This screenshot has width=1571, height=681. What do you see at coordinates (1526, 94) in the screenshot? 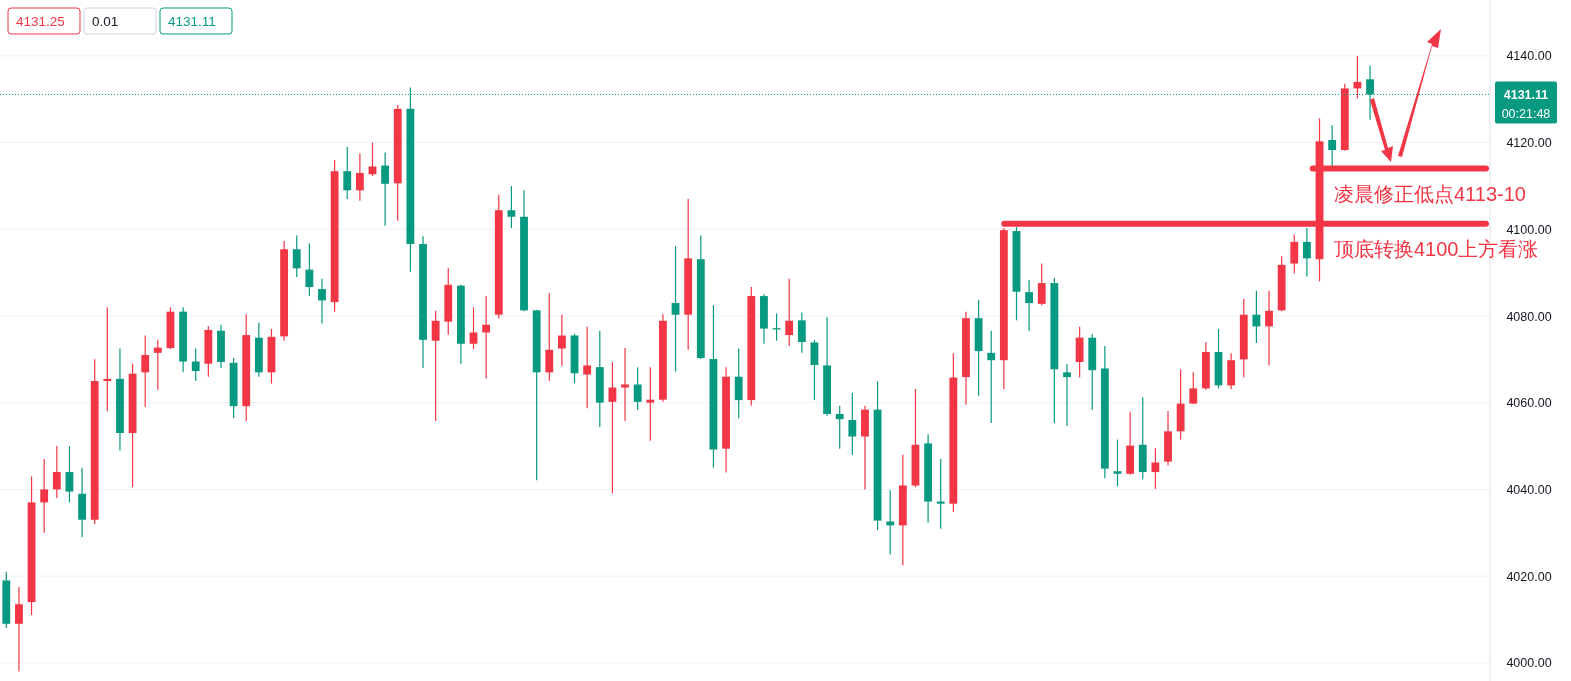
I see `ref-line-label: 4131.11` at bounding box center [1526, 94].